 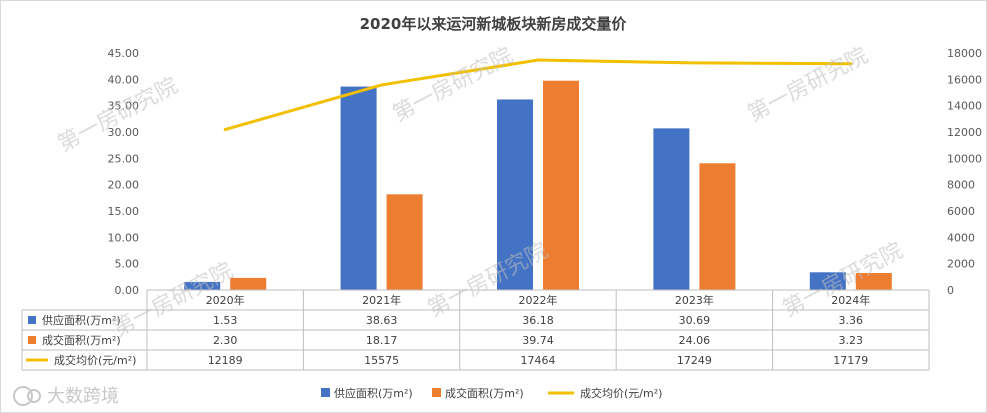 What do you see at coordinates (964, 132) in the screenshot?
I see `right-tick-label: 12000` at bounding box center [964, 132].